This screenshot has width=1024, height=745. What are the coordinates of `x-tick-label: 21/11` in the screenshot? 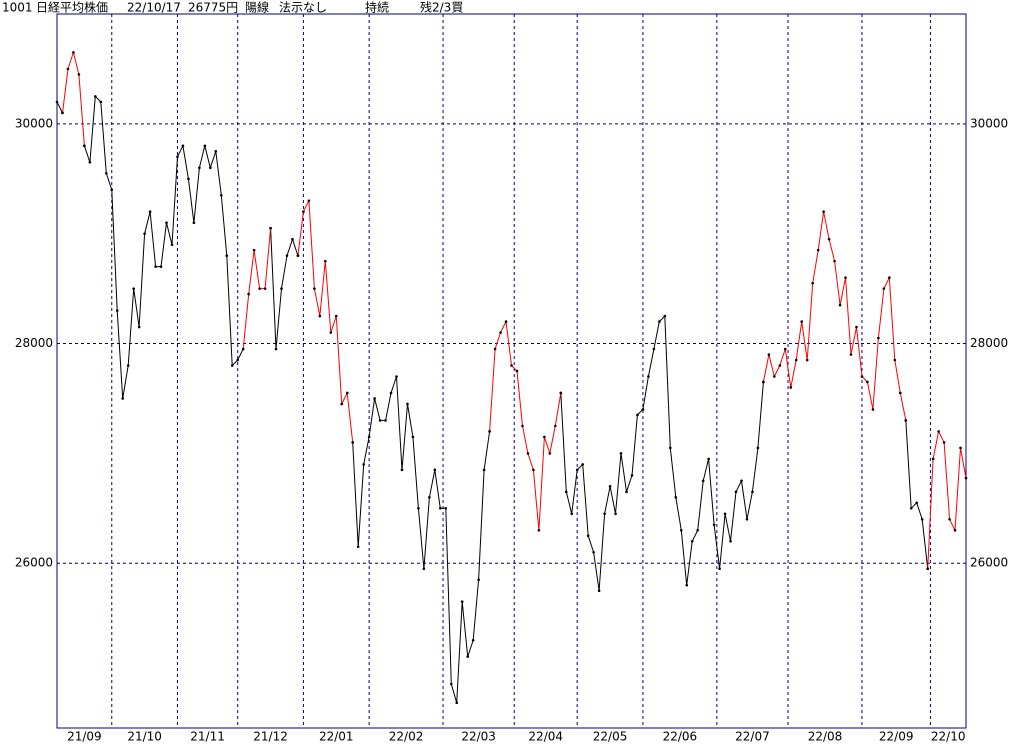 It's located at (207, 737).